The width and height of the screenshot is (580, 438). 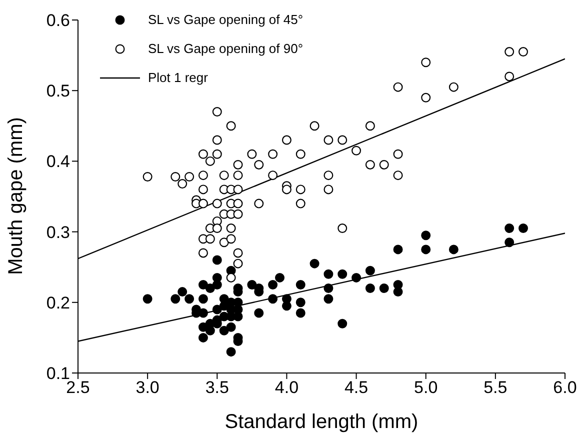 I want to click on legend-label: SL vs Gape opening of 45°, so click(x=226, y=19).